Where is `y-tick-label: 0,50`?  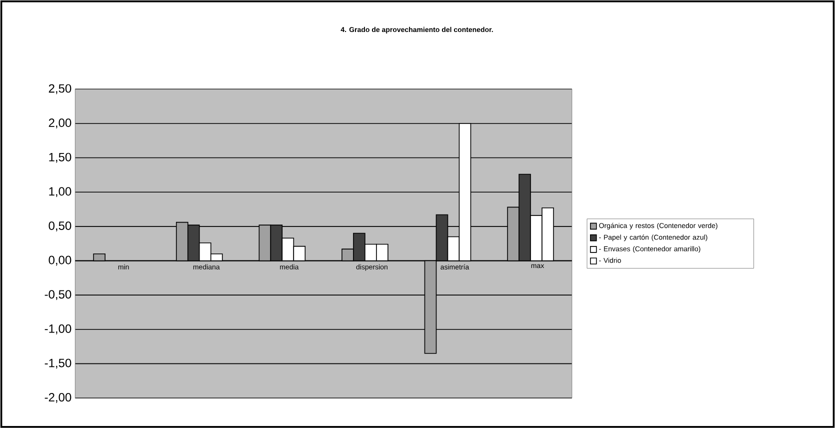
y-tick-label: 0,50 is located at coordinates (60, 226).